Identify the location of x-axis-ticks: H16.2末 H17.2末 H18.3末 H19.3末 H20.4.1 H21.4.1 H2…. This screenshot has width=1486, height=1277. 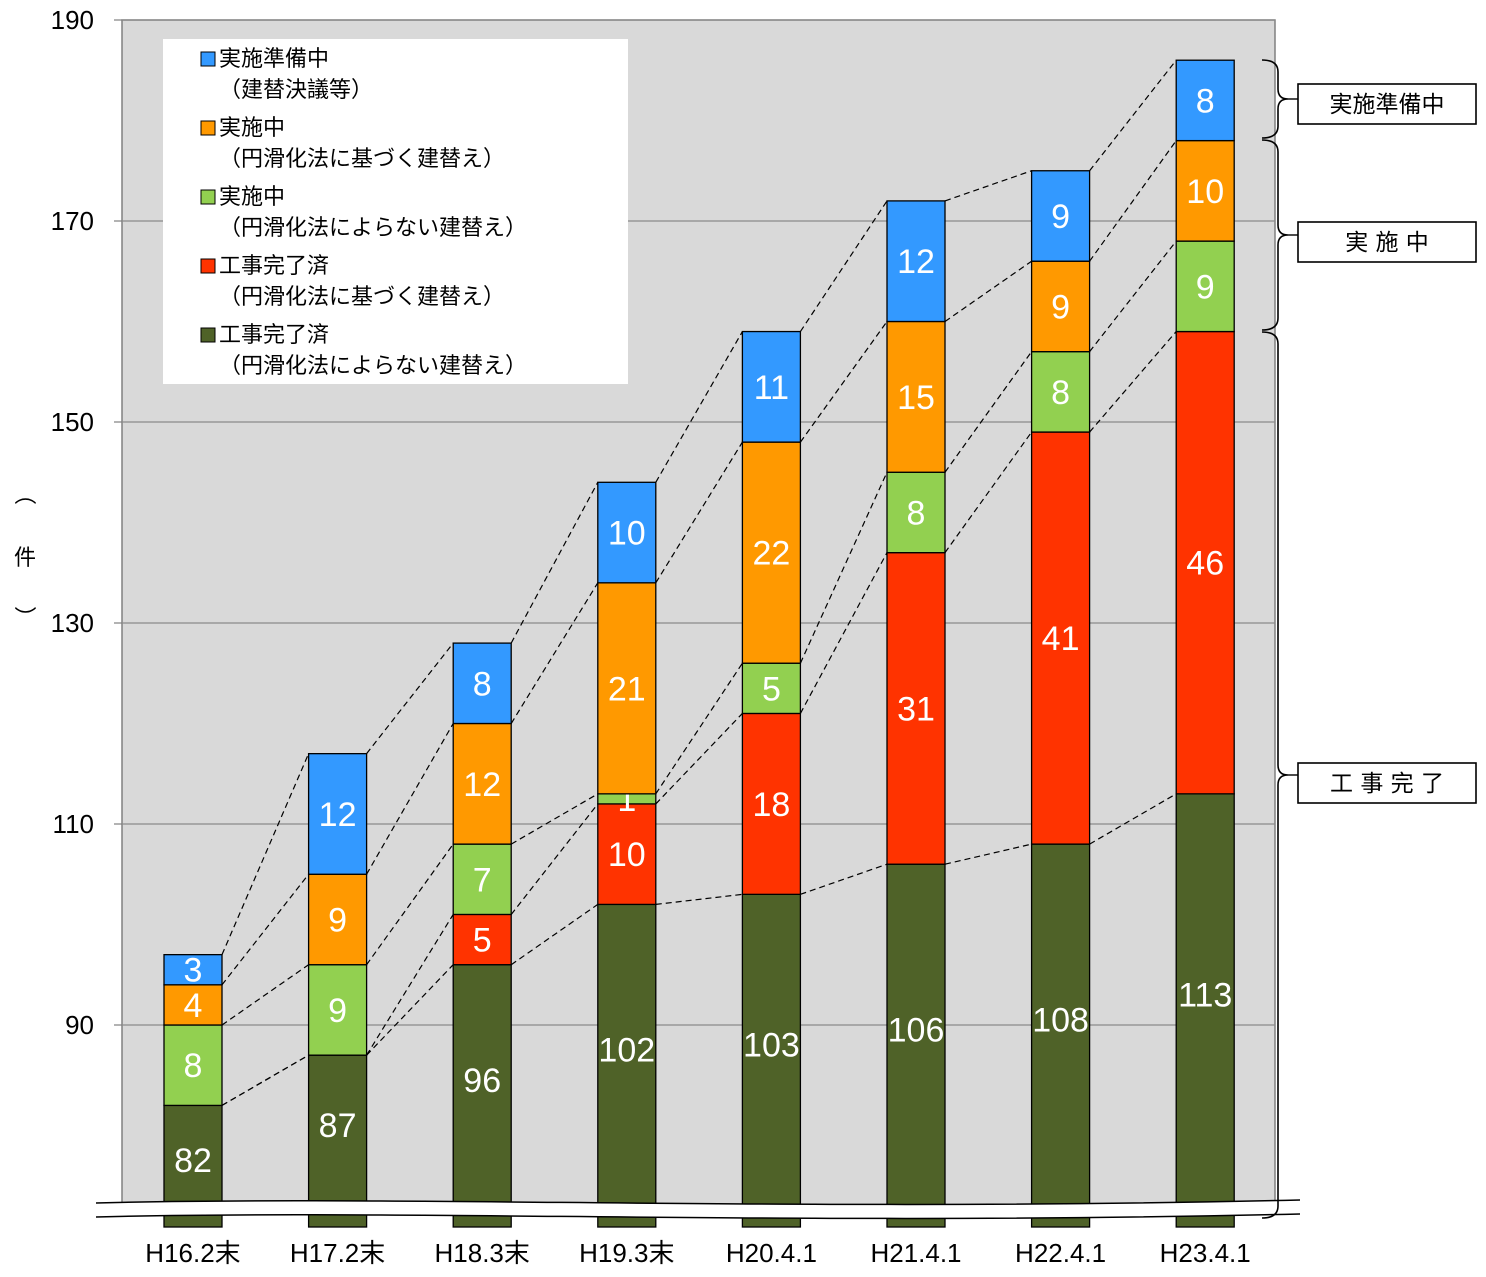
(697, 1253).